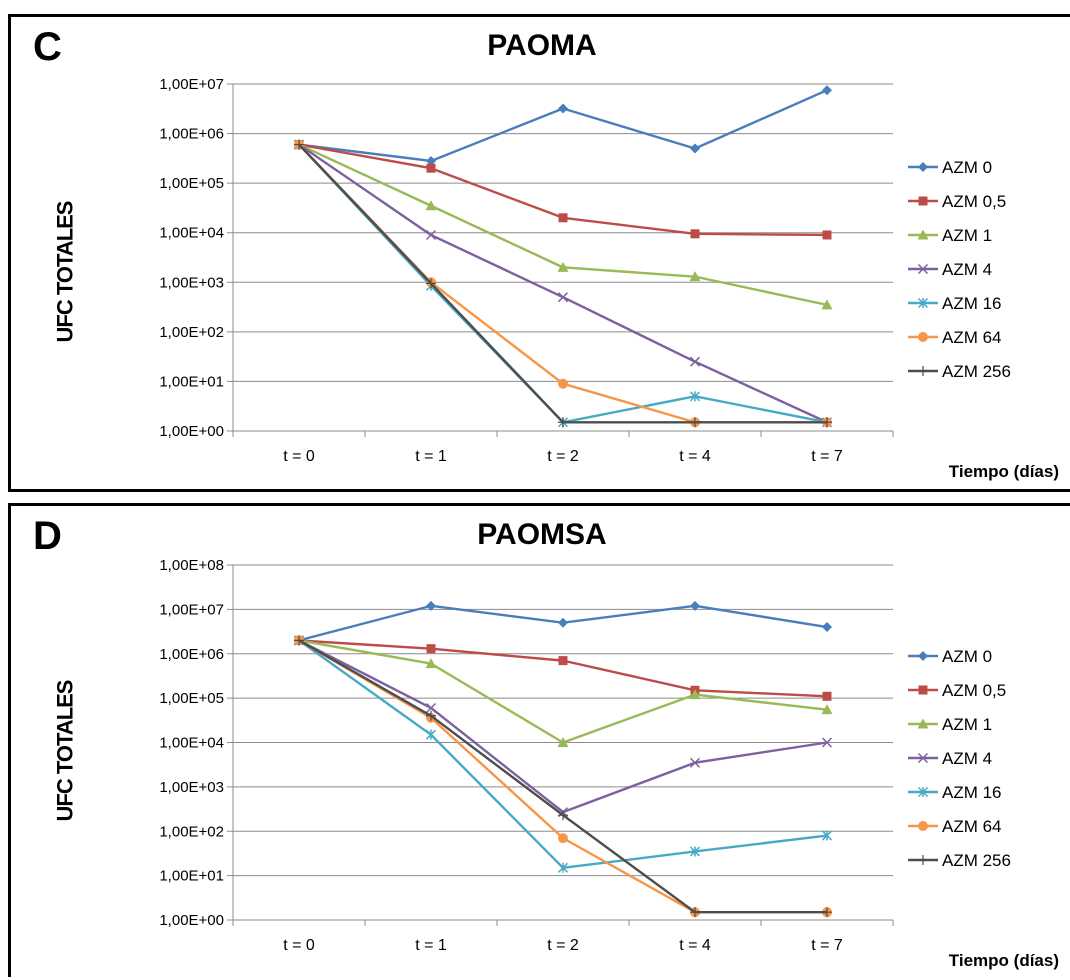  I want to click on legend-item: AZM 256, so click(959, 371).